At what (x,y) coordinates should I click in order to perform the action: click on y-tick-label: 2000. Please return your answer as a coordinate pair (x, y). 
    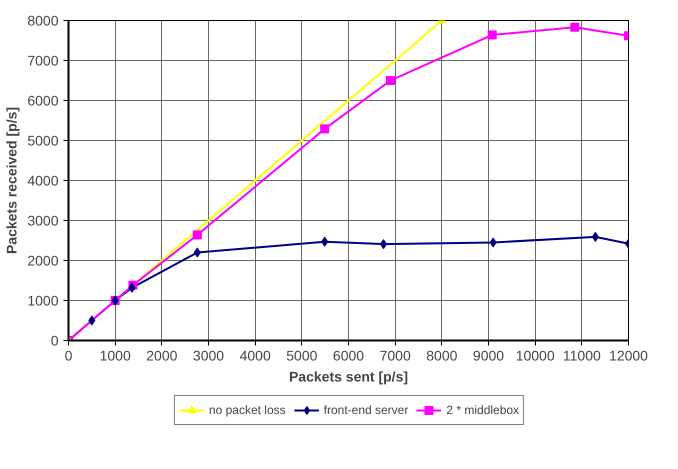
    Looking at the image, I should click on (43, 260).